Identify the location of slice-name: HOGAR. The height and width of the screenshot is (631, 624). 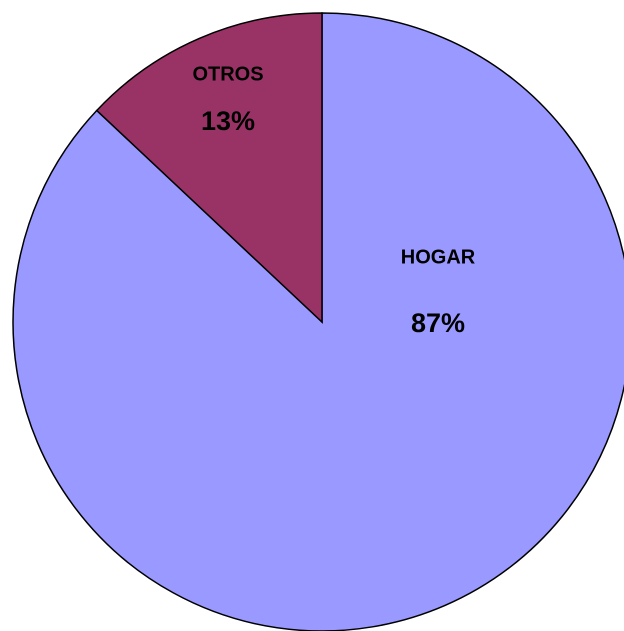
(438, 257).